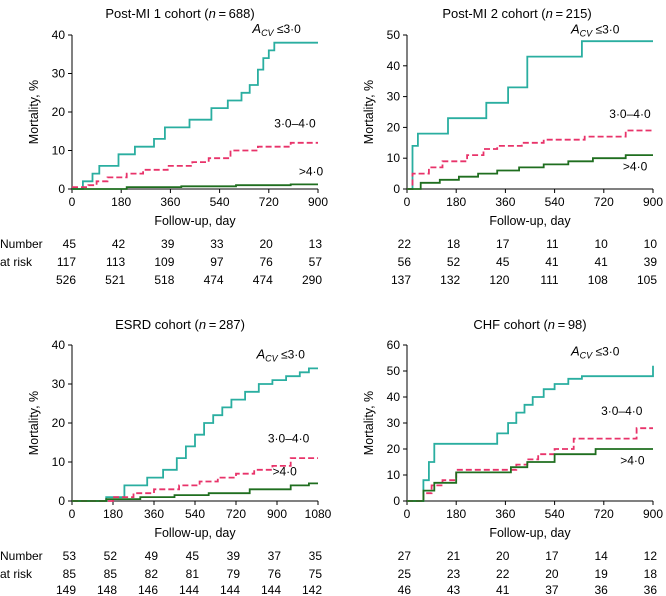  I want to click on at-risk-value: 33, so click(217, 244).